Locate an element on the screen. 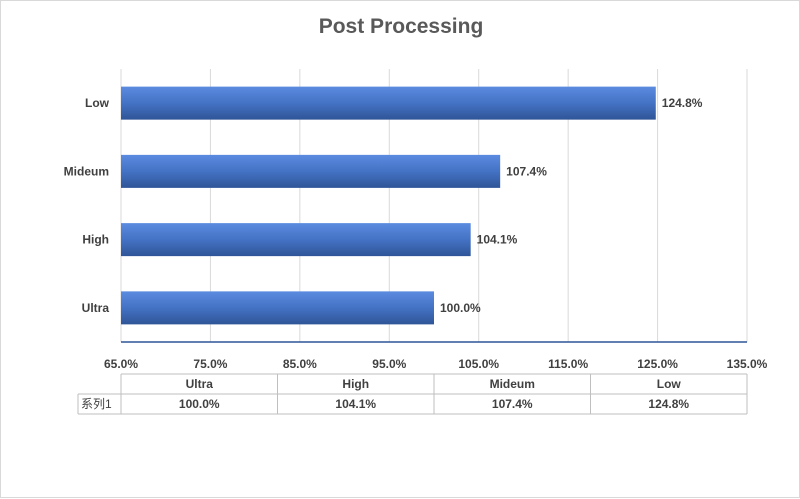  table-header-cell: Ultra is located at coordinates (200, 384).